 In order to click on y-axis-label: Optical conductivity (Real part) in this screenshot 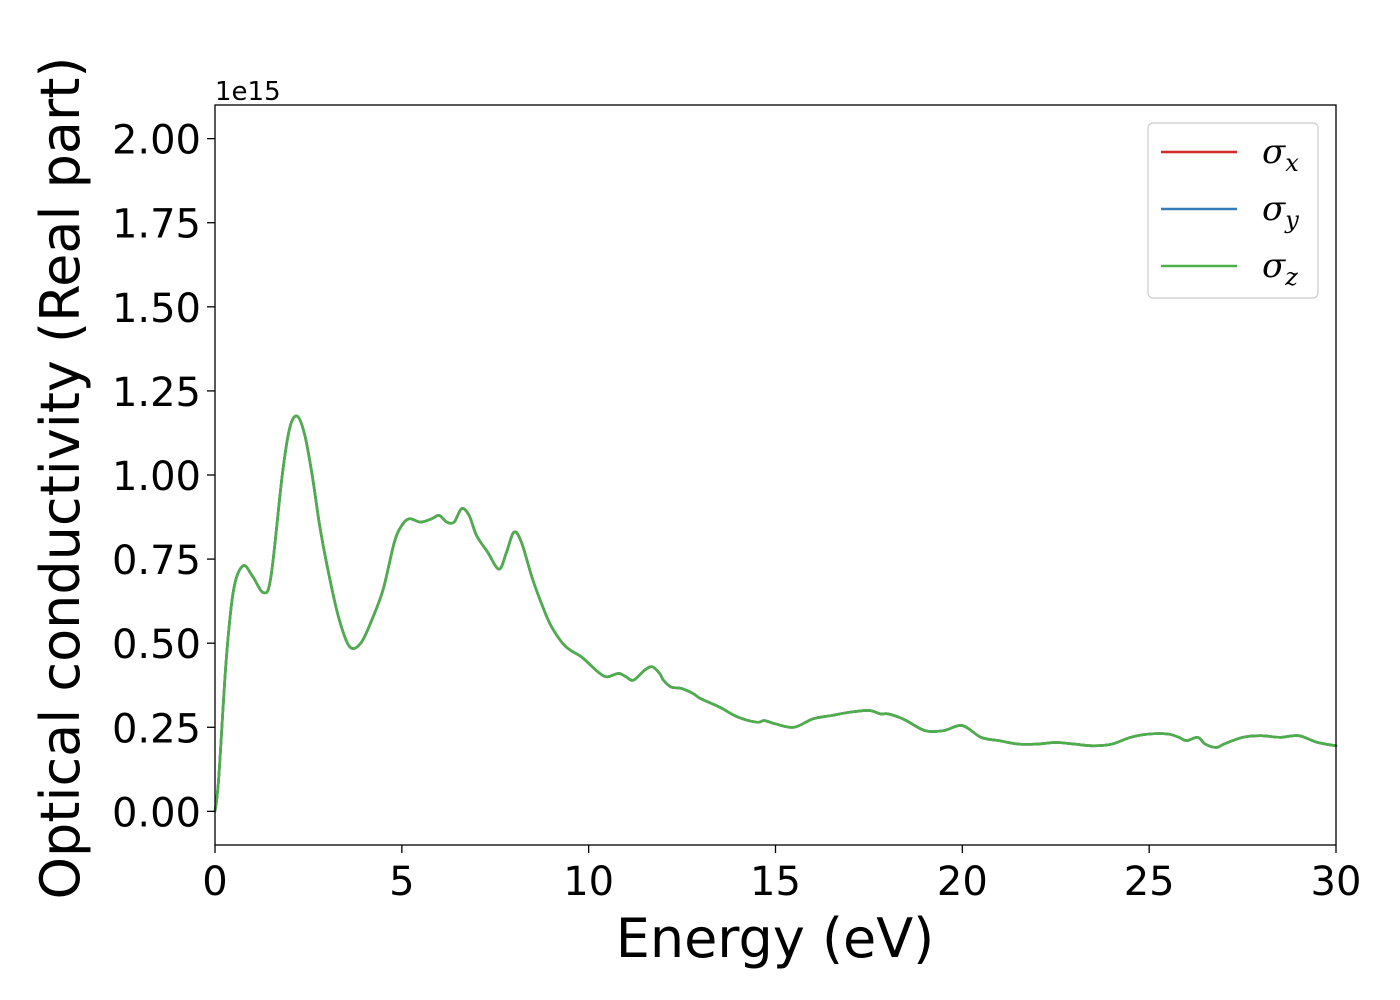, I will do `click(60, 478)`.